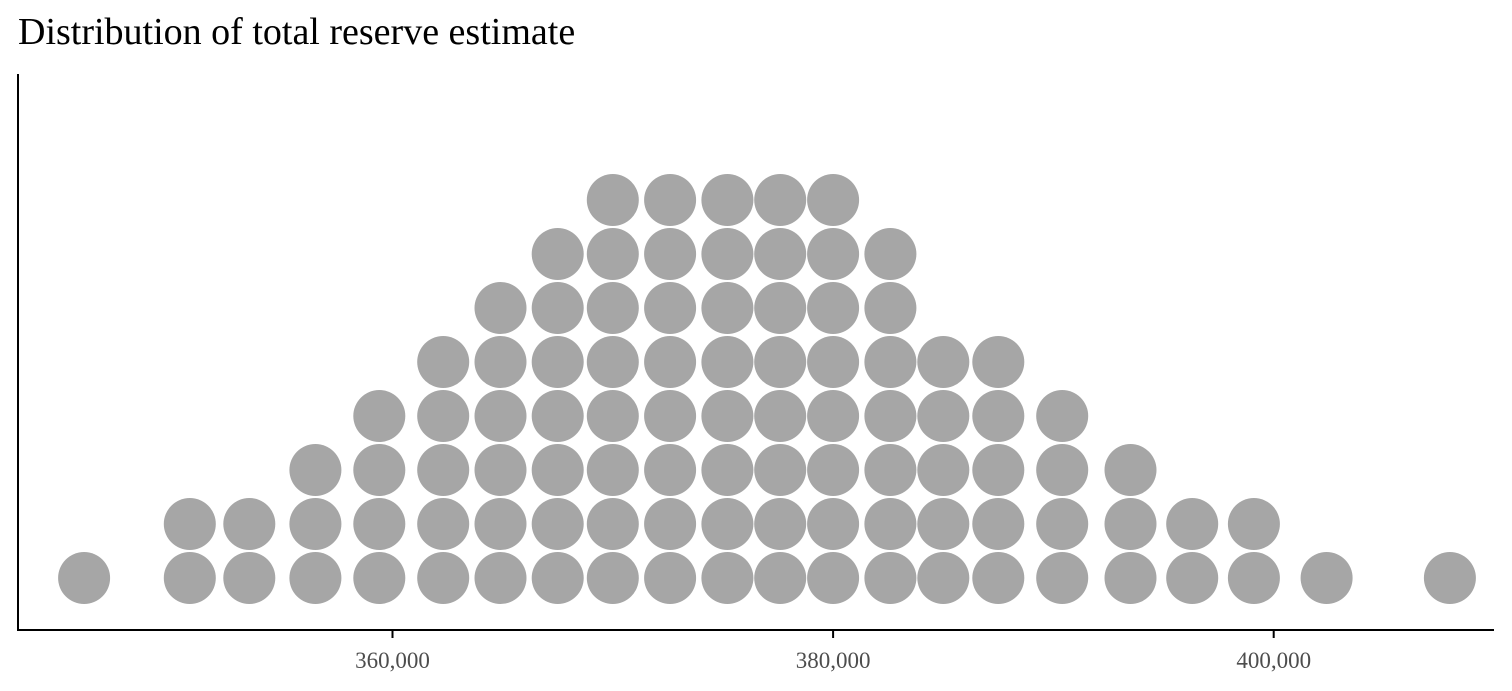 The height and width of the screenshot is (691, 1512). I want to click on chart-title: Distribution of total reserve estimate, so click(297, 32).